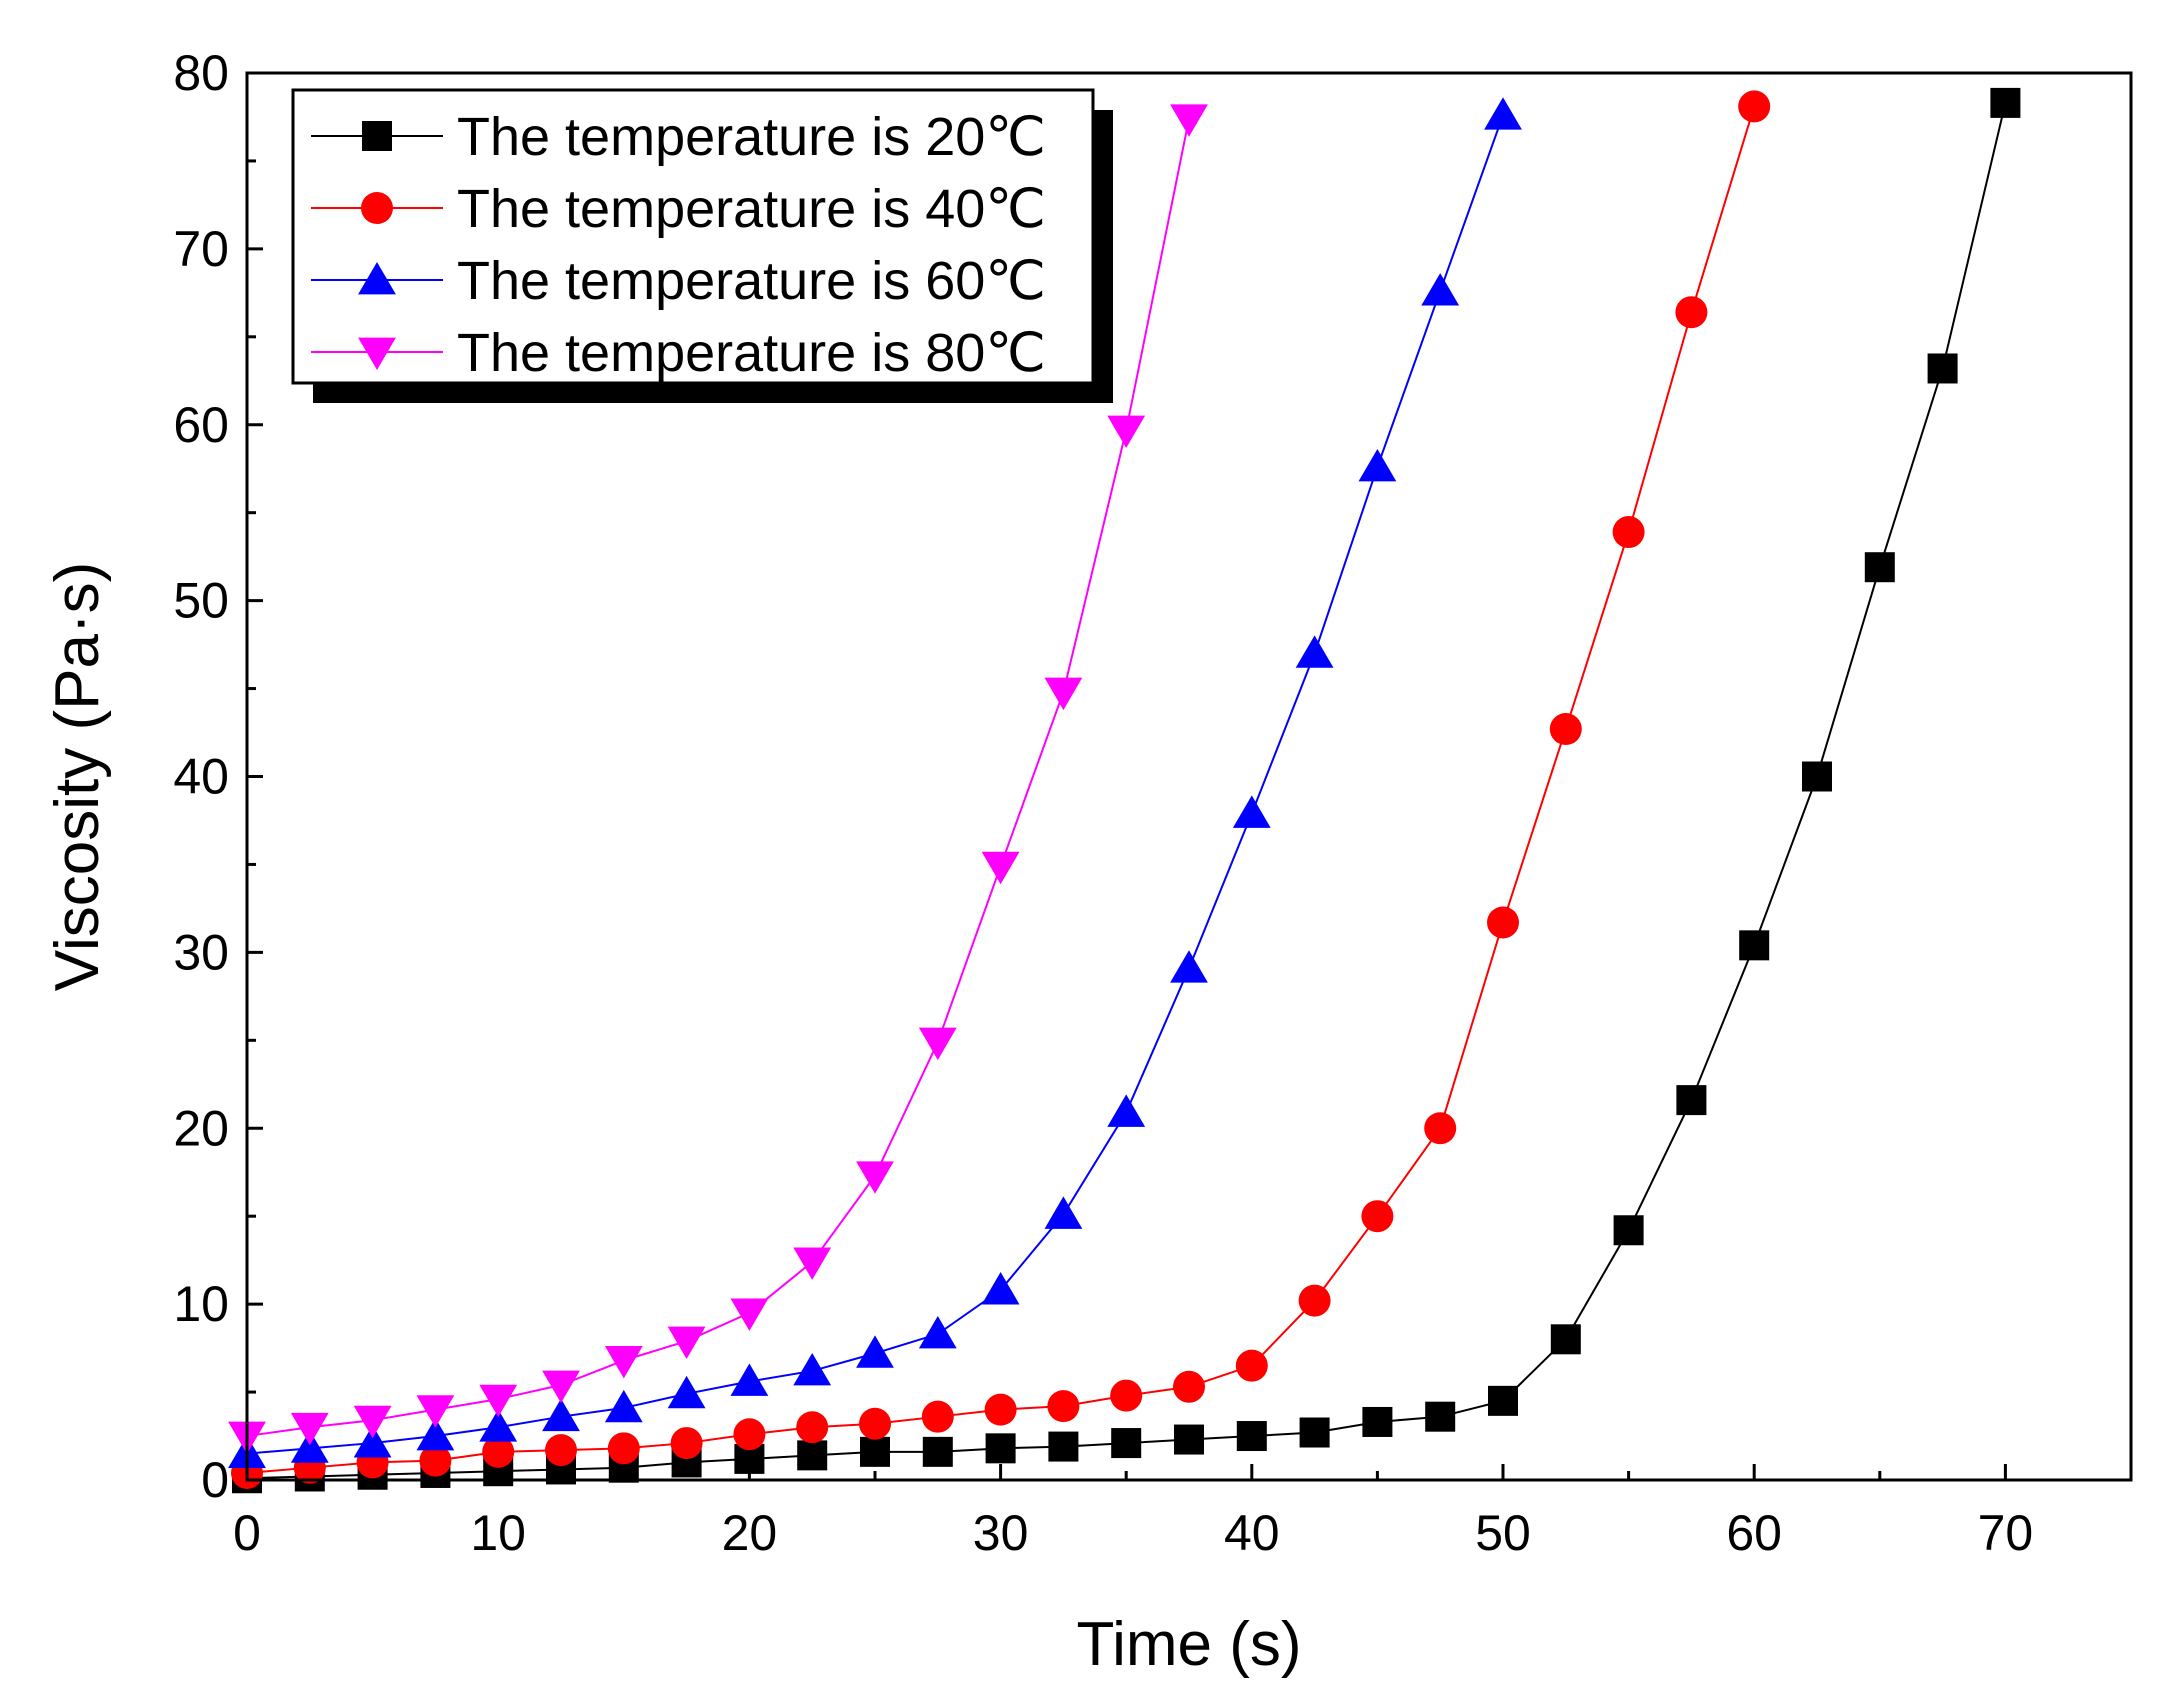  What do you see at coordinates (1754, 1533) in the screenshot?
I see `x-tick-label: 60` at bounding box center [1754, 1533].